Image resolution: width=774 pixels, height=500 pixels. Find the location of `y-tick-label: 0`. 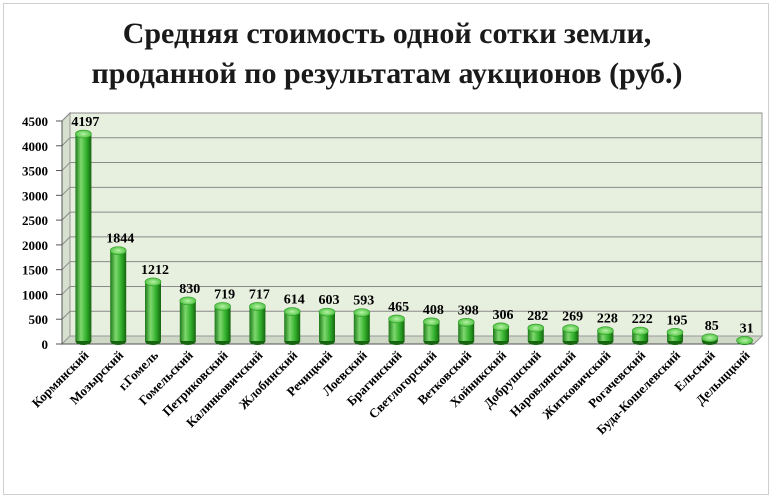

y-tick-label: 0 is located at coordinates (45, 344).